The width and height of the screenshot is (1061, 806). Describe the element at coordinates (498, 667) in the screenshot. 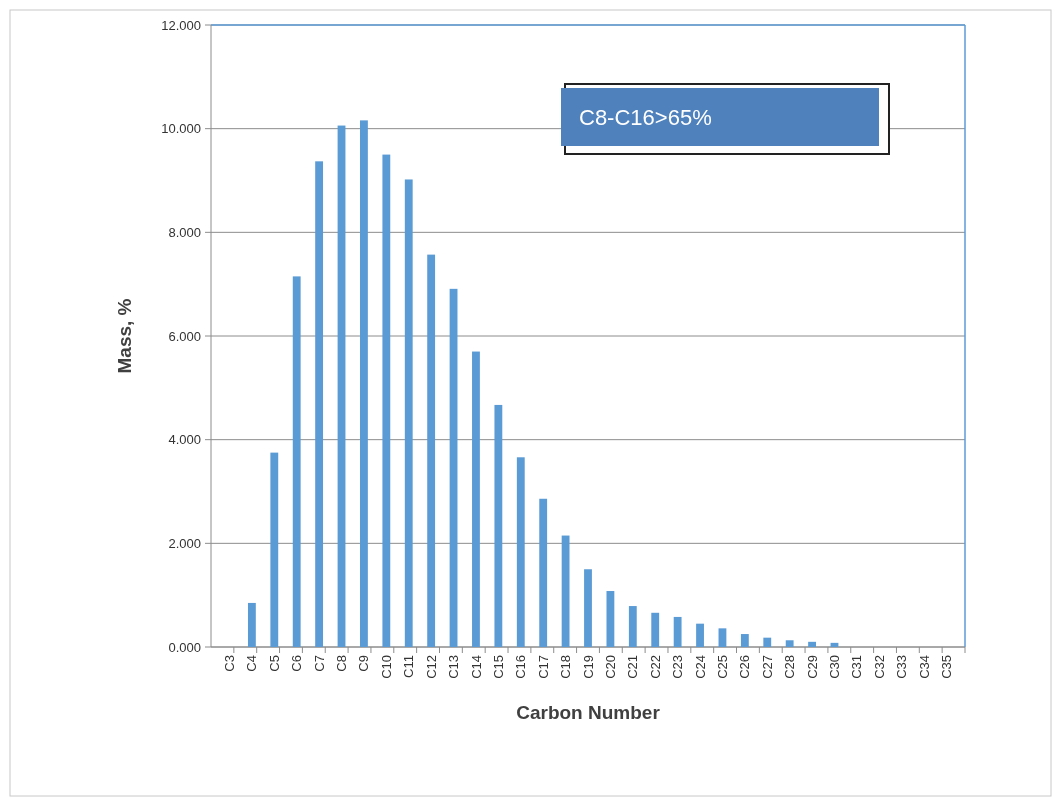

I see `x-tick-label: C15` at that location.